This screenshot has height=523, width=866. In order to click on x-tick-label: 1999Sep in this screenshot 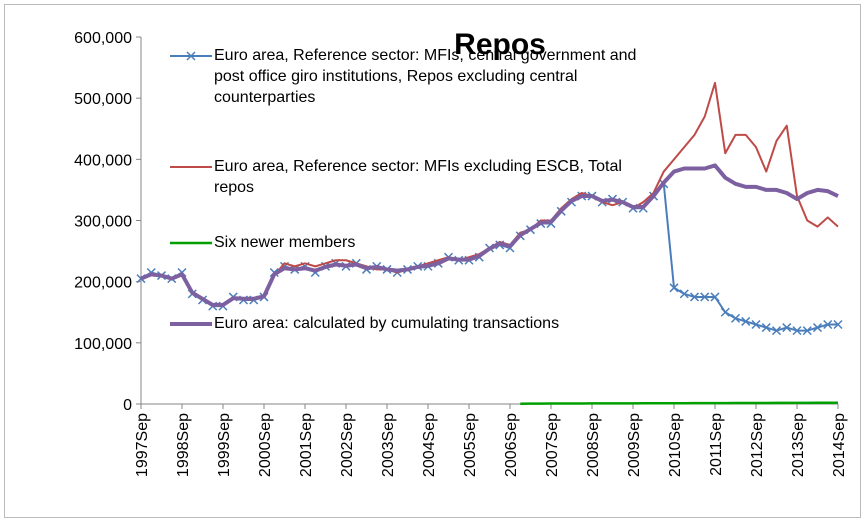, I will do `click(224, 445)`.